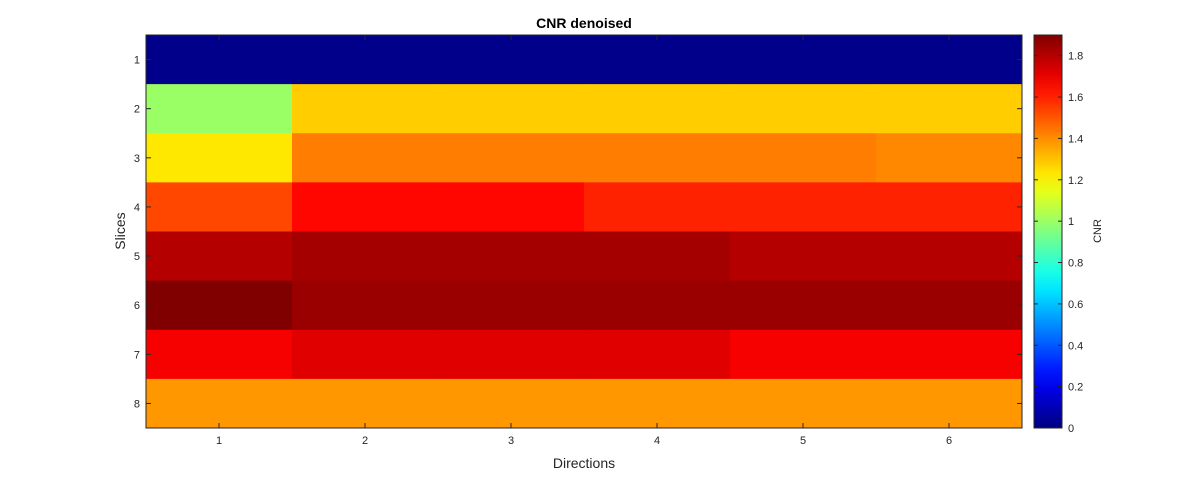 Image resolution: width=1196 pixels, height=481 pixels. Describe the element at coordinates (1075, 181) in the screenshot. I see `colorbar-tick-label: 1.2` at that location.